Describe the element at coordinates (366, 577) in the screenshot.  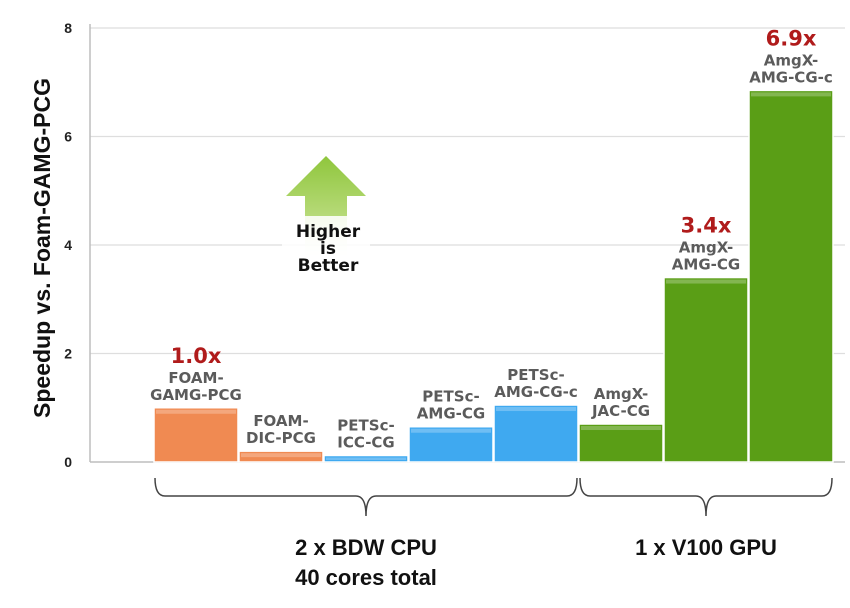
I see `group-label-cpu: 40 cores total` at that location.